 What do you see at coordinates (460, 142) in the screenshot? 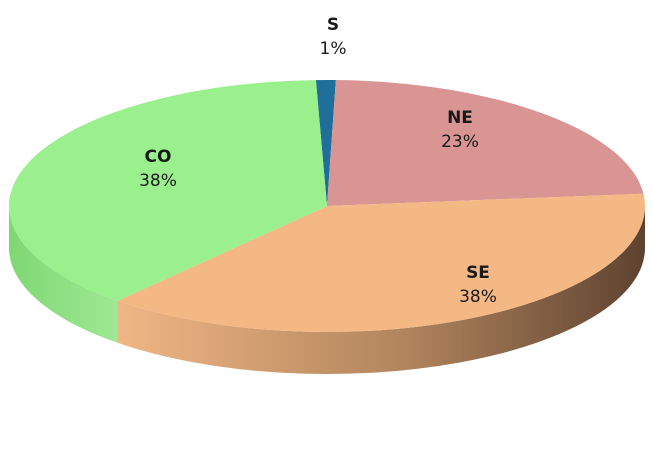
I see `slice-percent-ne: 23%` at bounding box center [460, 142].